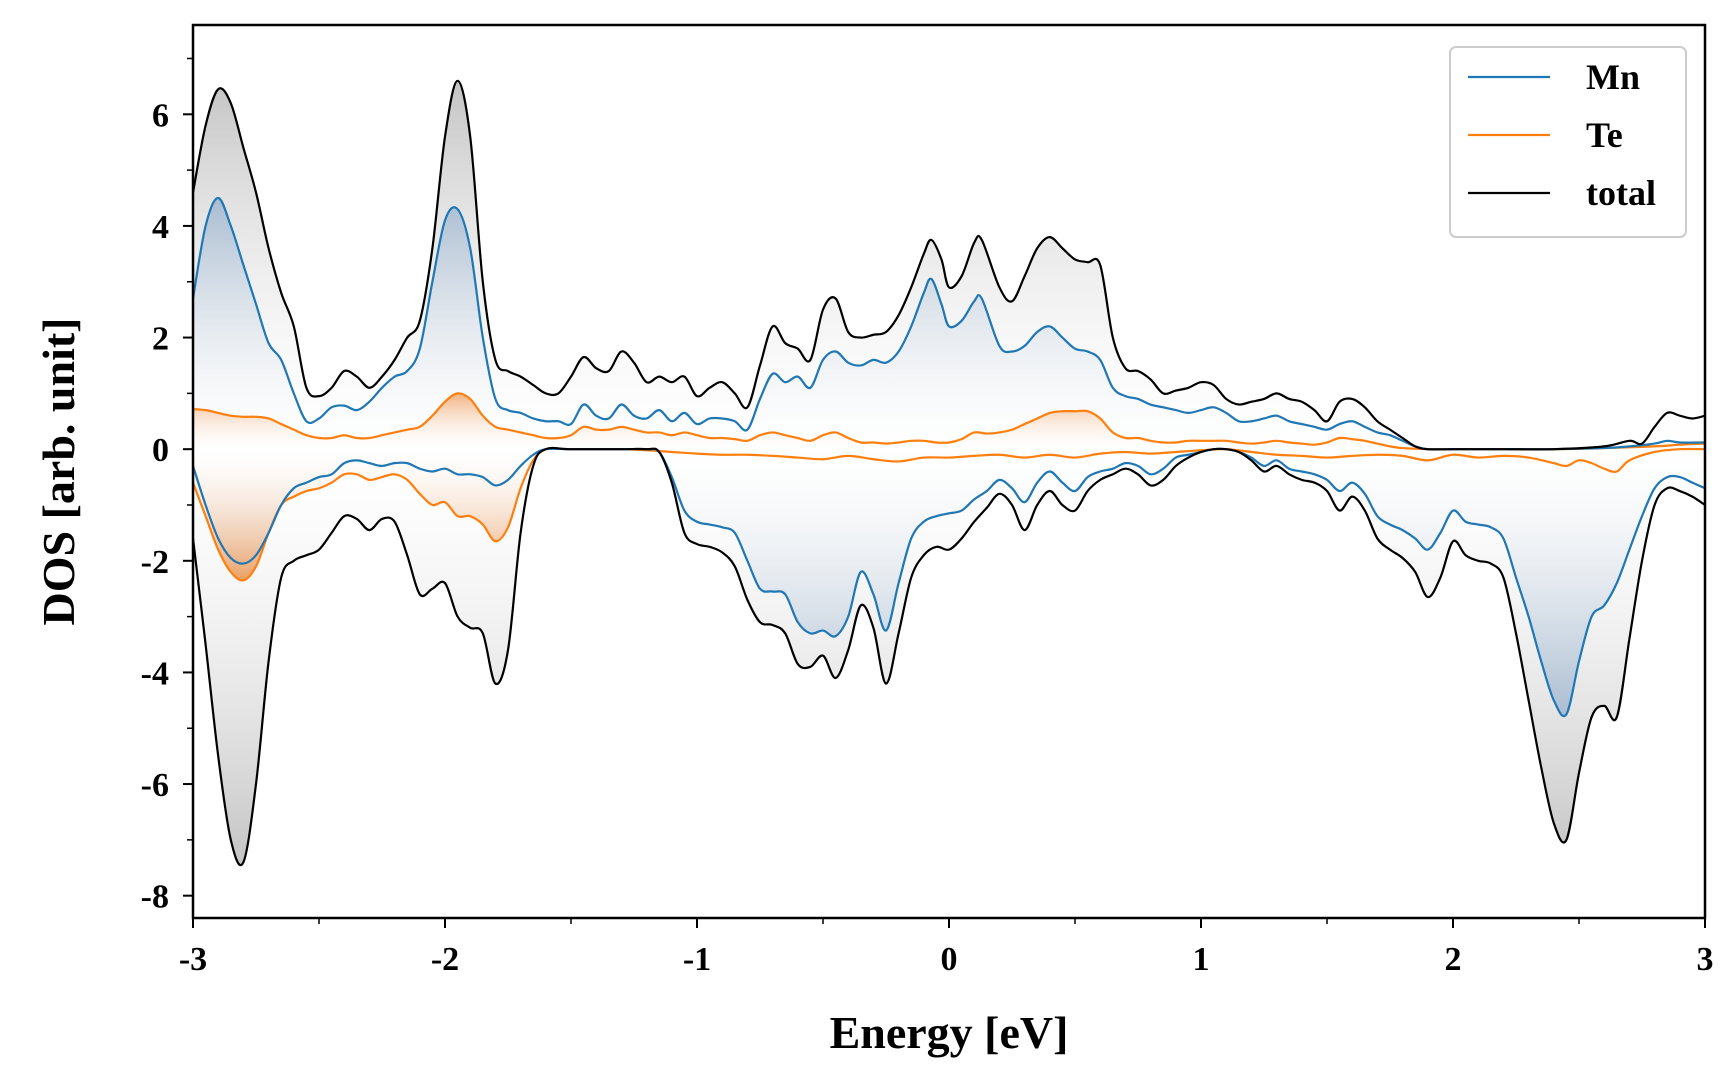 This screenshot has height=1080, width=1728. What do you see at coordinates (58, 472) in the screenshot?
I see `y-axis-title: DOS [arb. unit]` at bounding box center [58, 472].